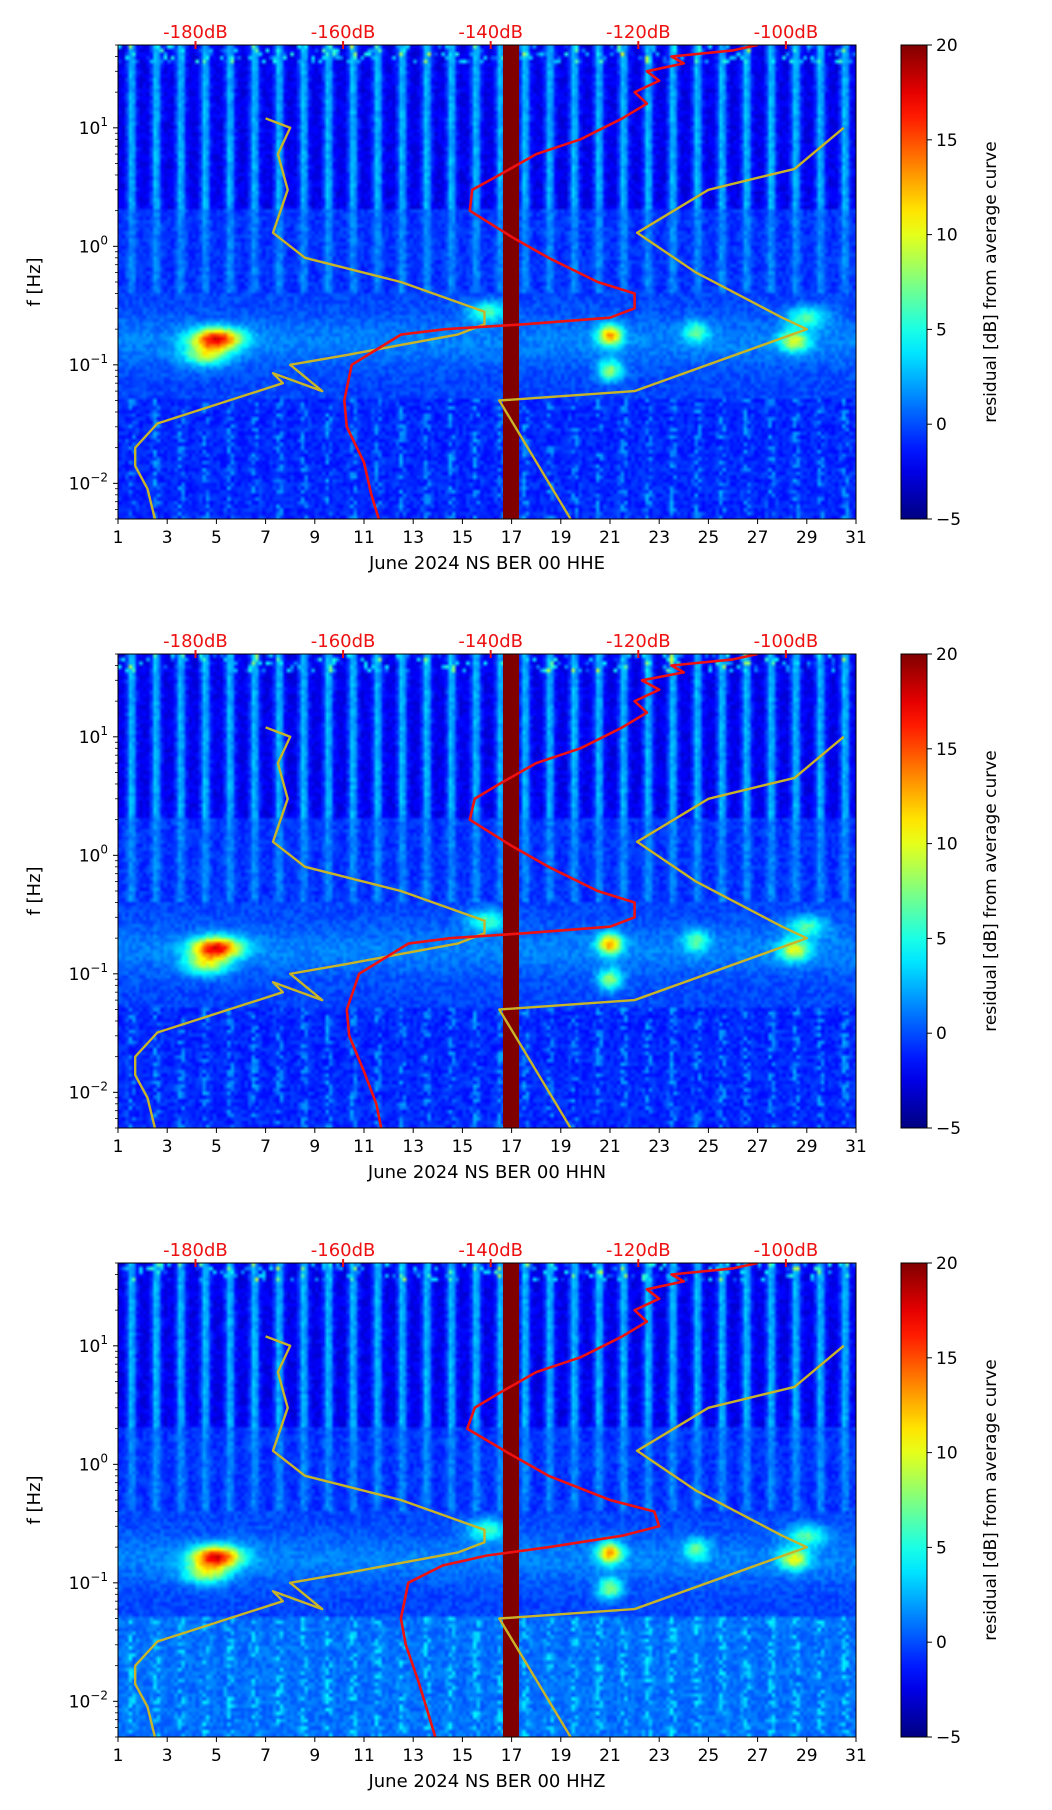 The image size is (1052, 1810). I want to click on x-axis-label: June 2024 NS BER 00 HHZ, so click(486, 1781).